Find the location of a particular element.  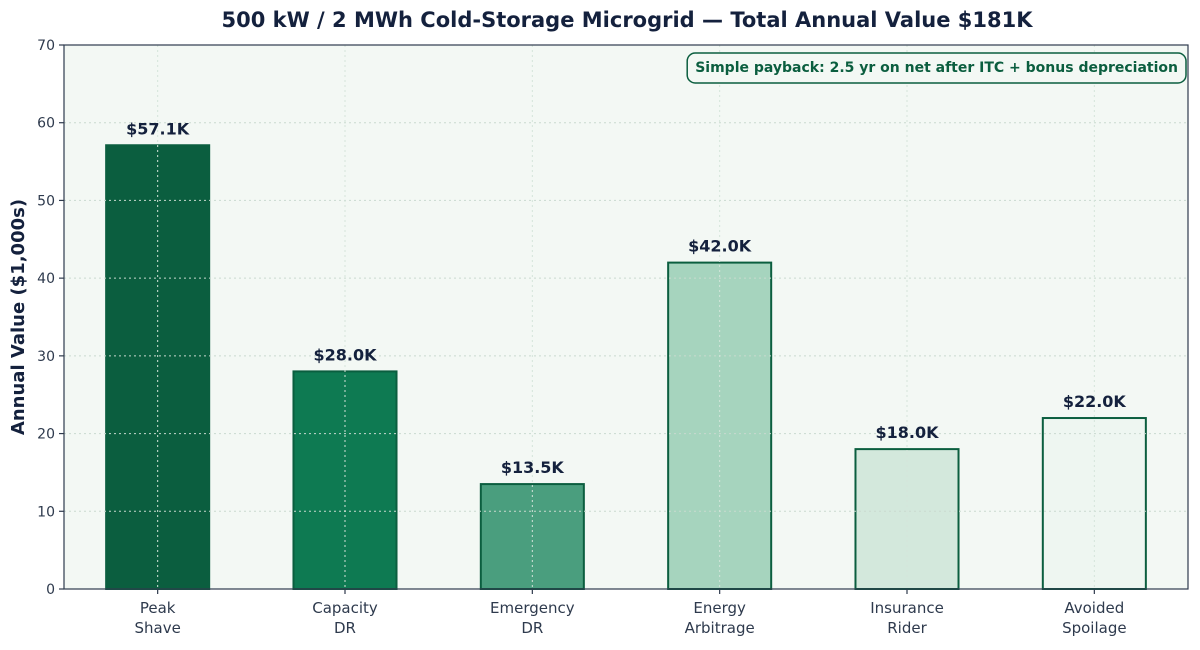

y-tick-label: 50 is located at coordinates (46, 201).